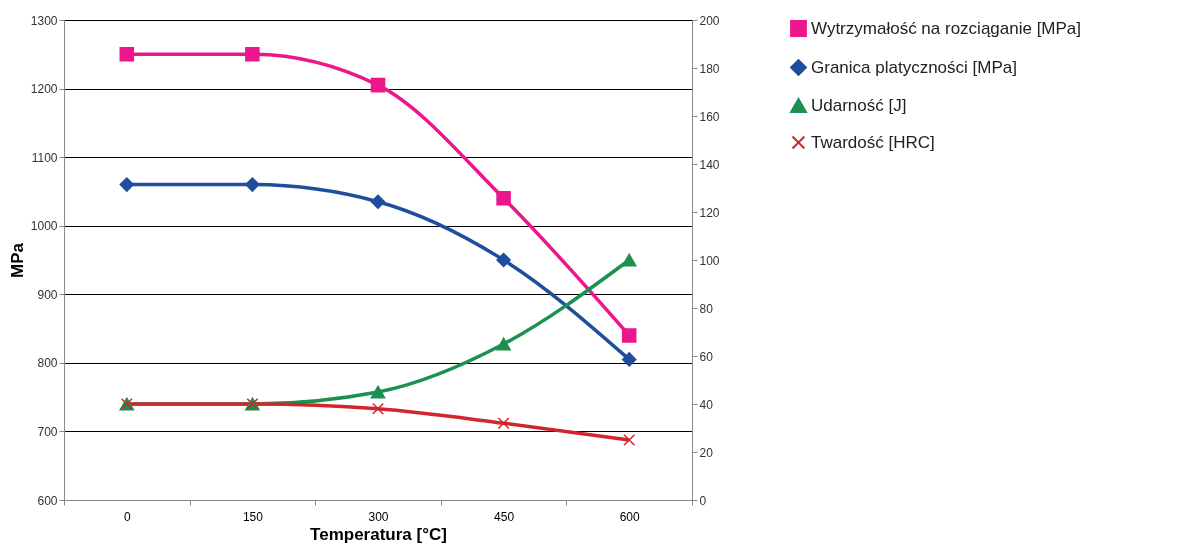  I want to click on legend-label: Wytrzymałość na rozciąganie [MPa], so click(946, 28).